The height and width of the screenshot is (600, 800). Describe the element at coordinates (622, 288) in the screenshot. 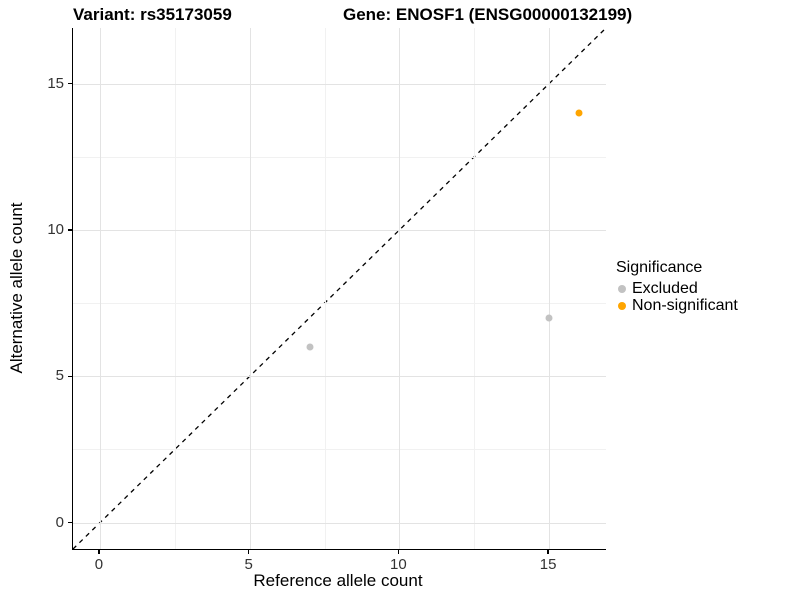

I see `legend-swatch-excluded` at that location.